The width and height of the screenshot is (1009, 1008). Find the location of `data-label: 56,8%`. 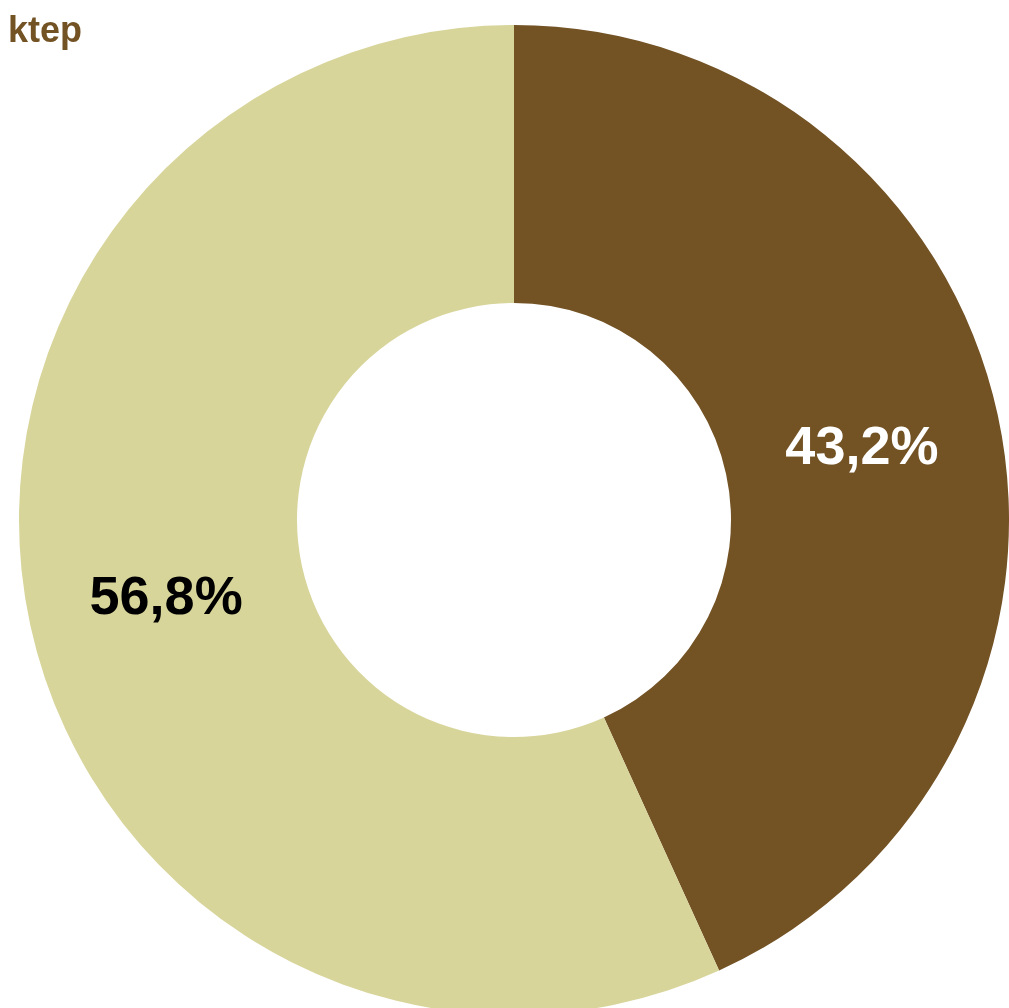

data-label: 56,8% is located at coordinates (166, 595).